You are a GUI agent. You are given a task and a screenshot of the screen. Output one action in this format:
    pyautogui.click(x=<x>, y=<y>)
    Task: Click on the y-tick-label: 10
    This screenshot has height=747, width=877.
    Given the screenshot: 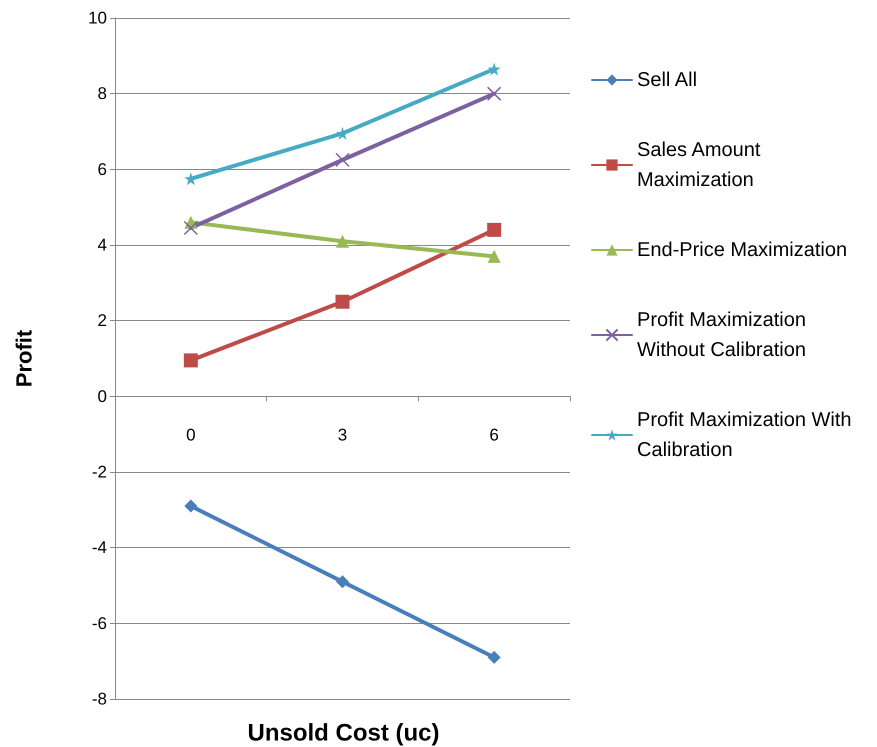 What is the action you would take?
    pyautogui.click(x=97, y=18)
    